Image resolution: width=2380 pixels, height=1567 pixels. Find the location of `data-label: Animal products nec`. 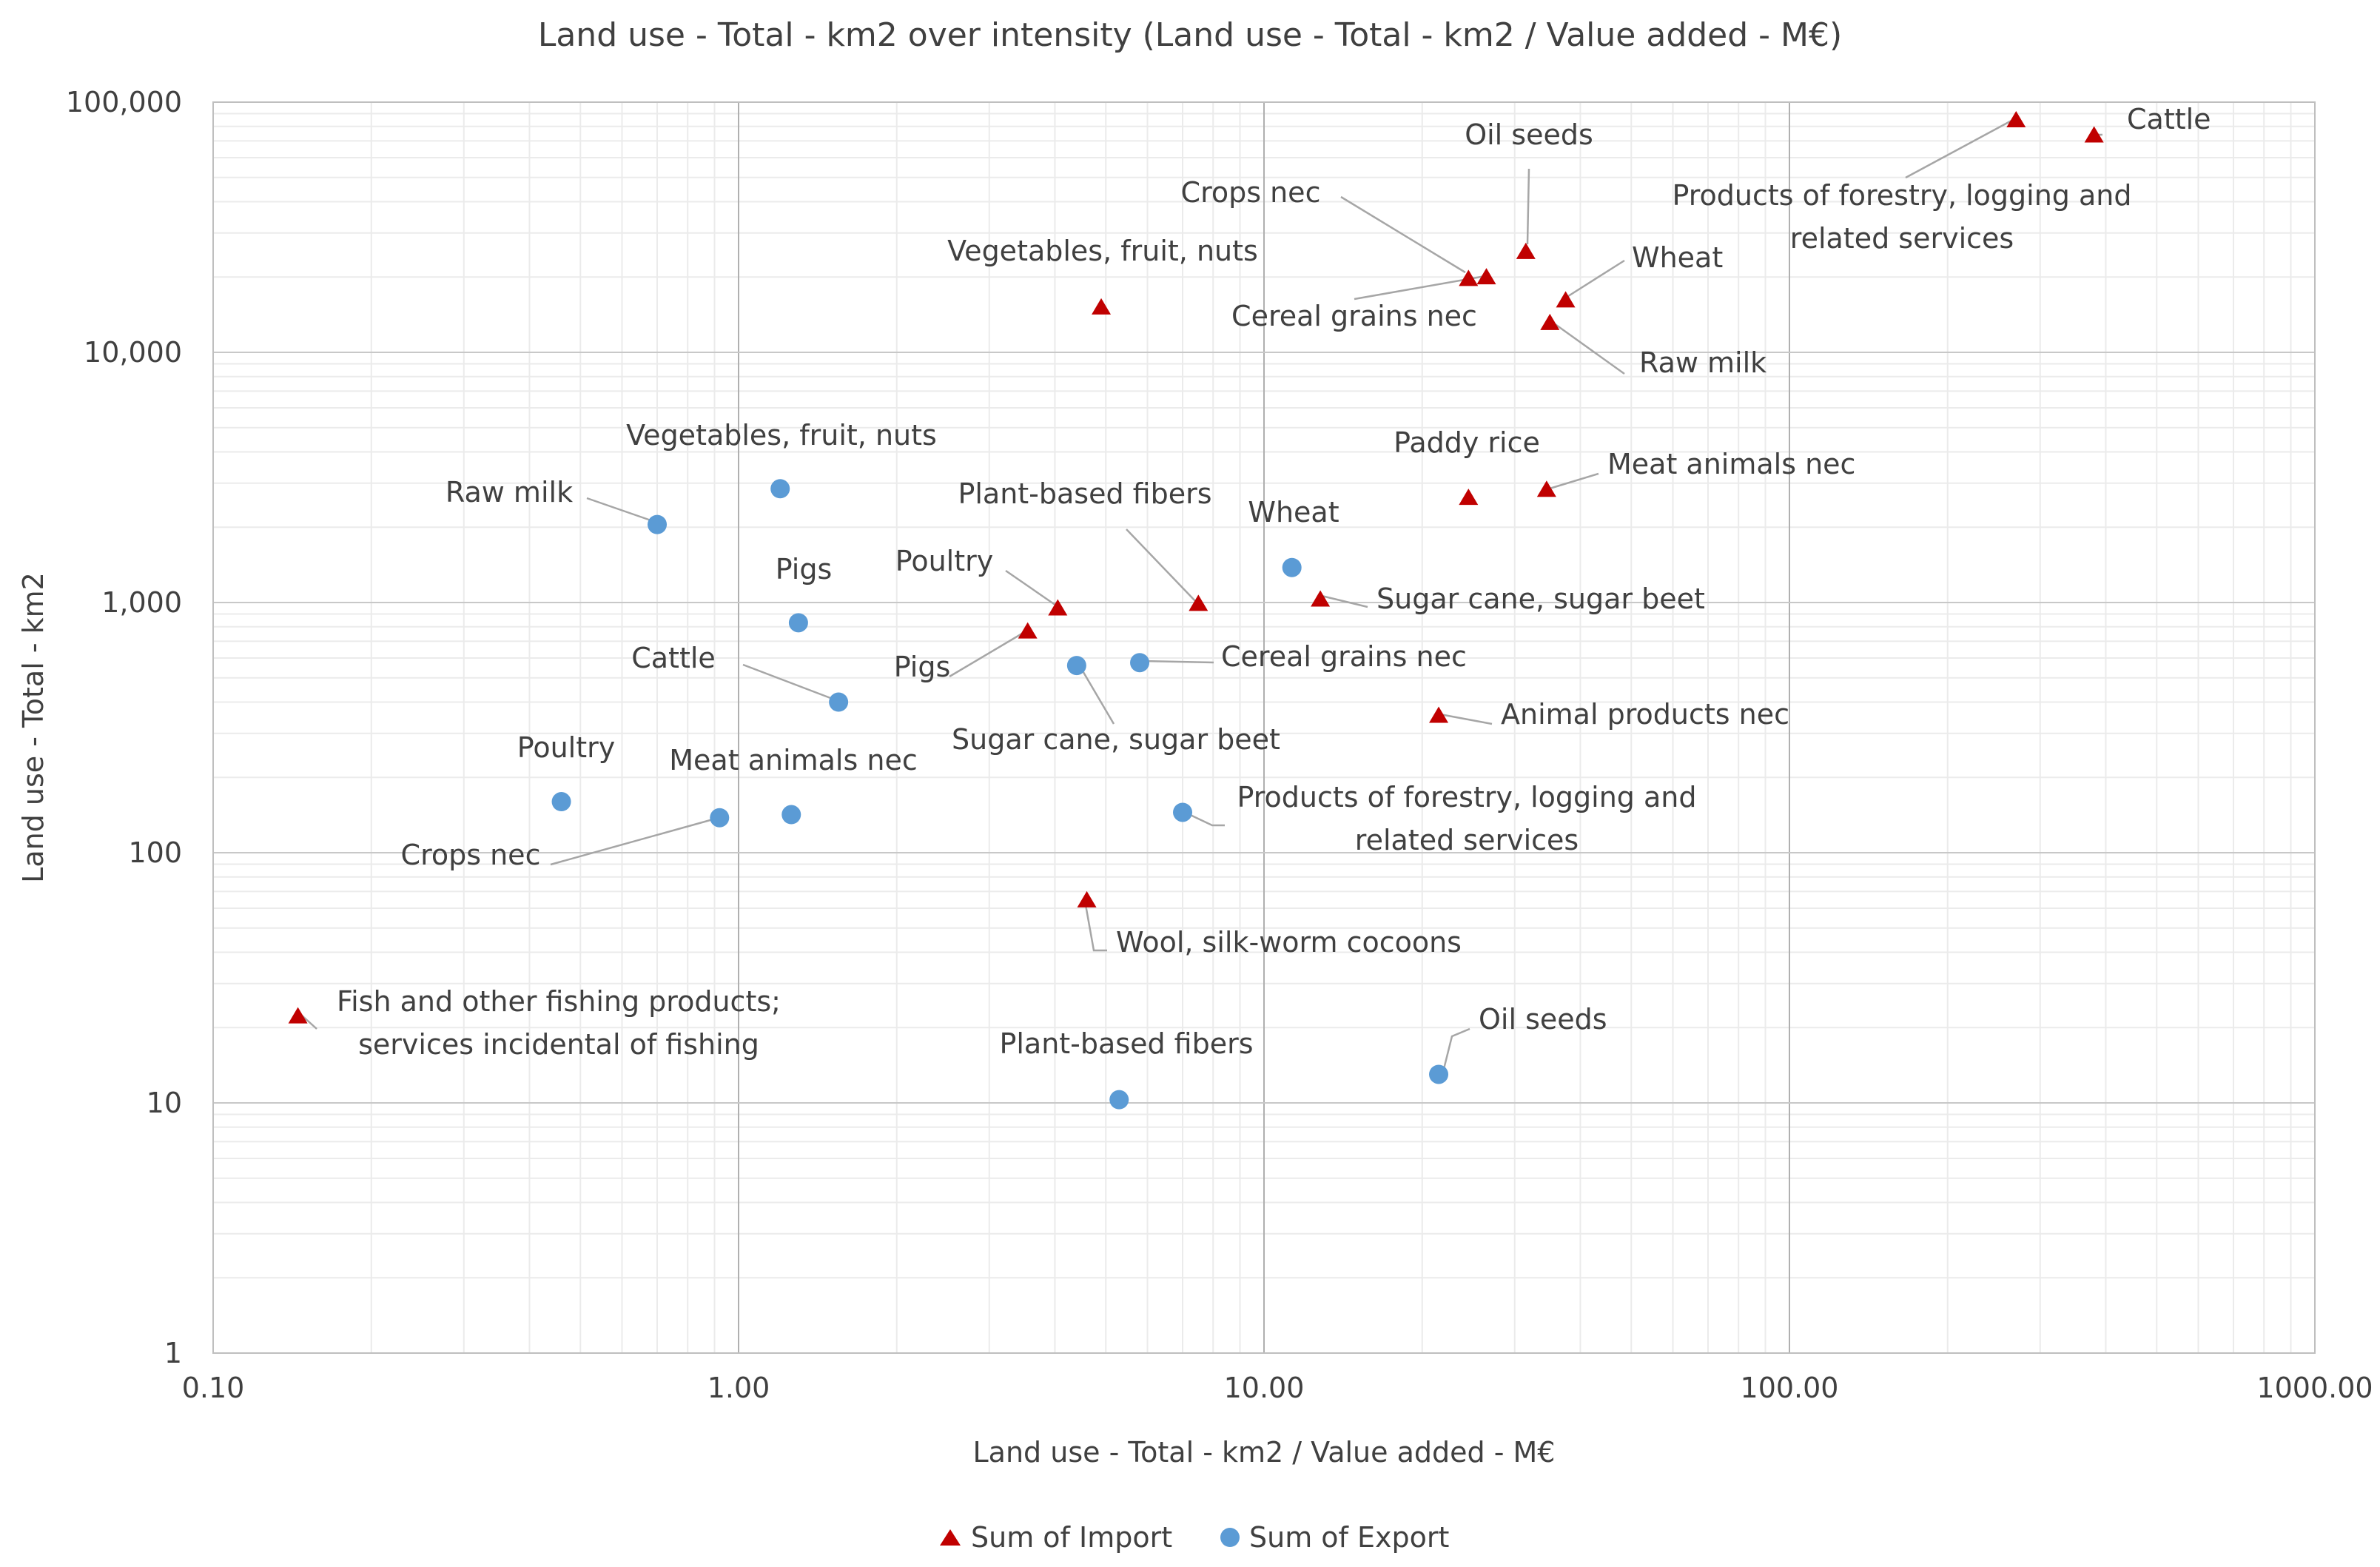

data-label: Animal products nec is located at coordinates (1645, 715).